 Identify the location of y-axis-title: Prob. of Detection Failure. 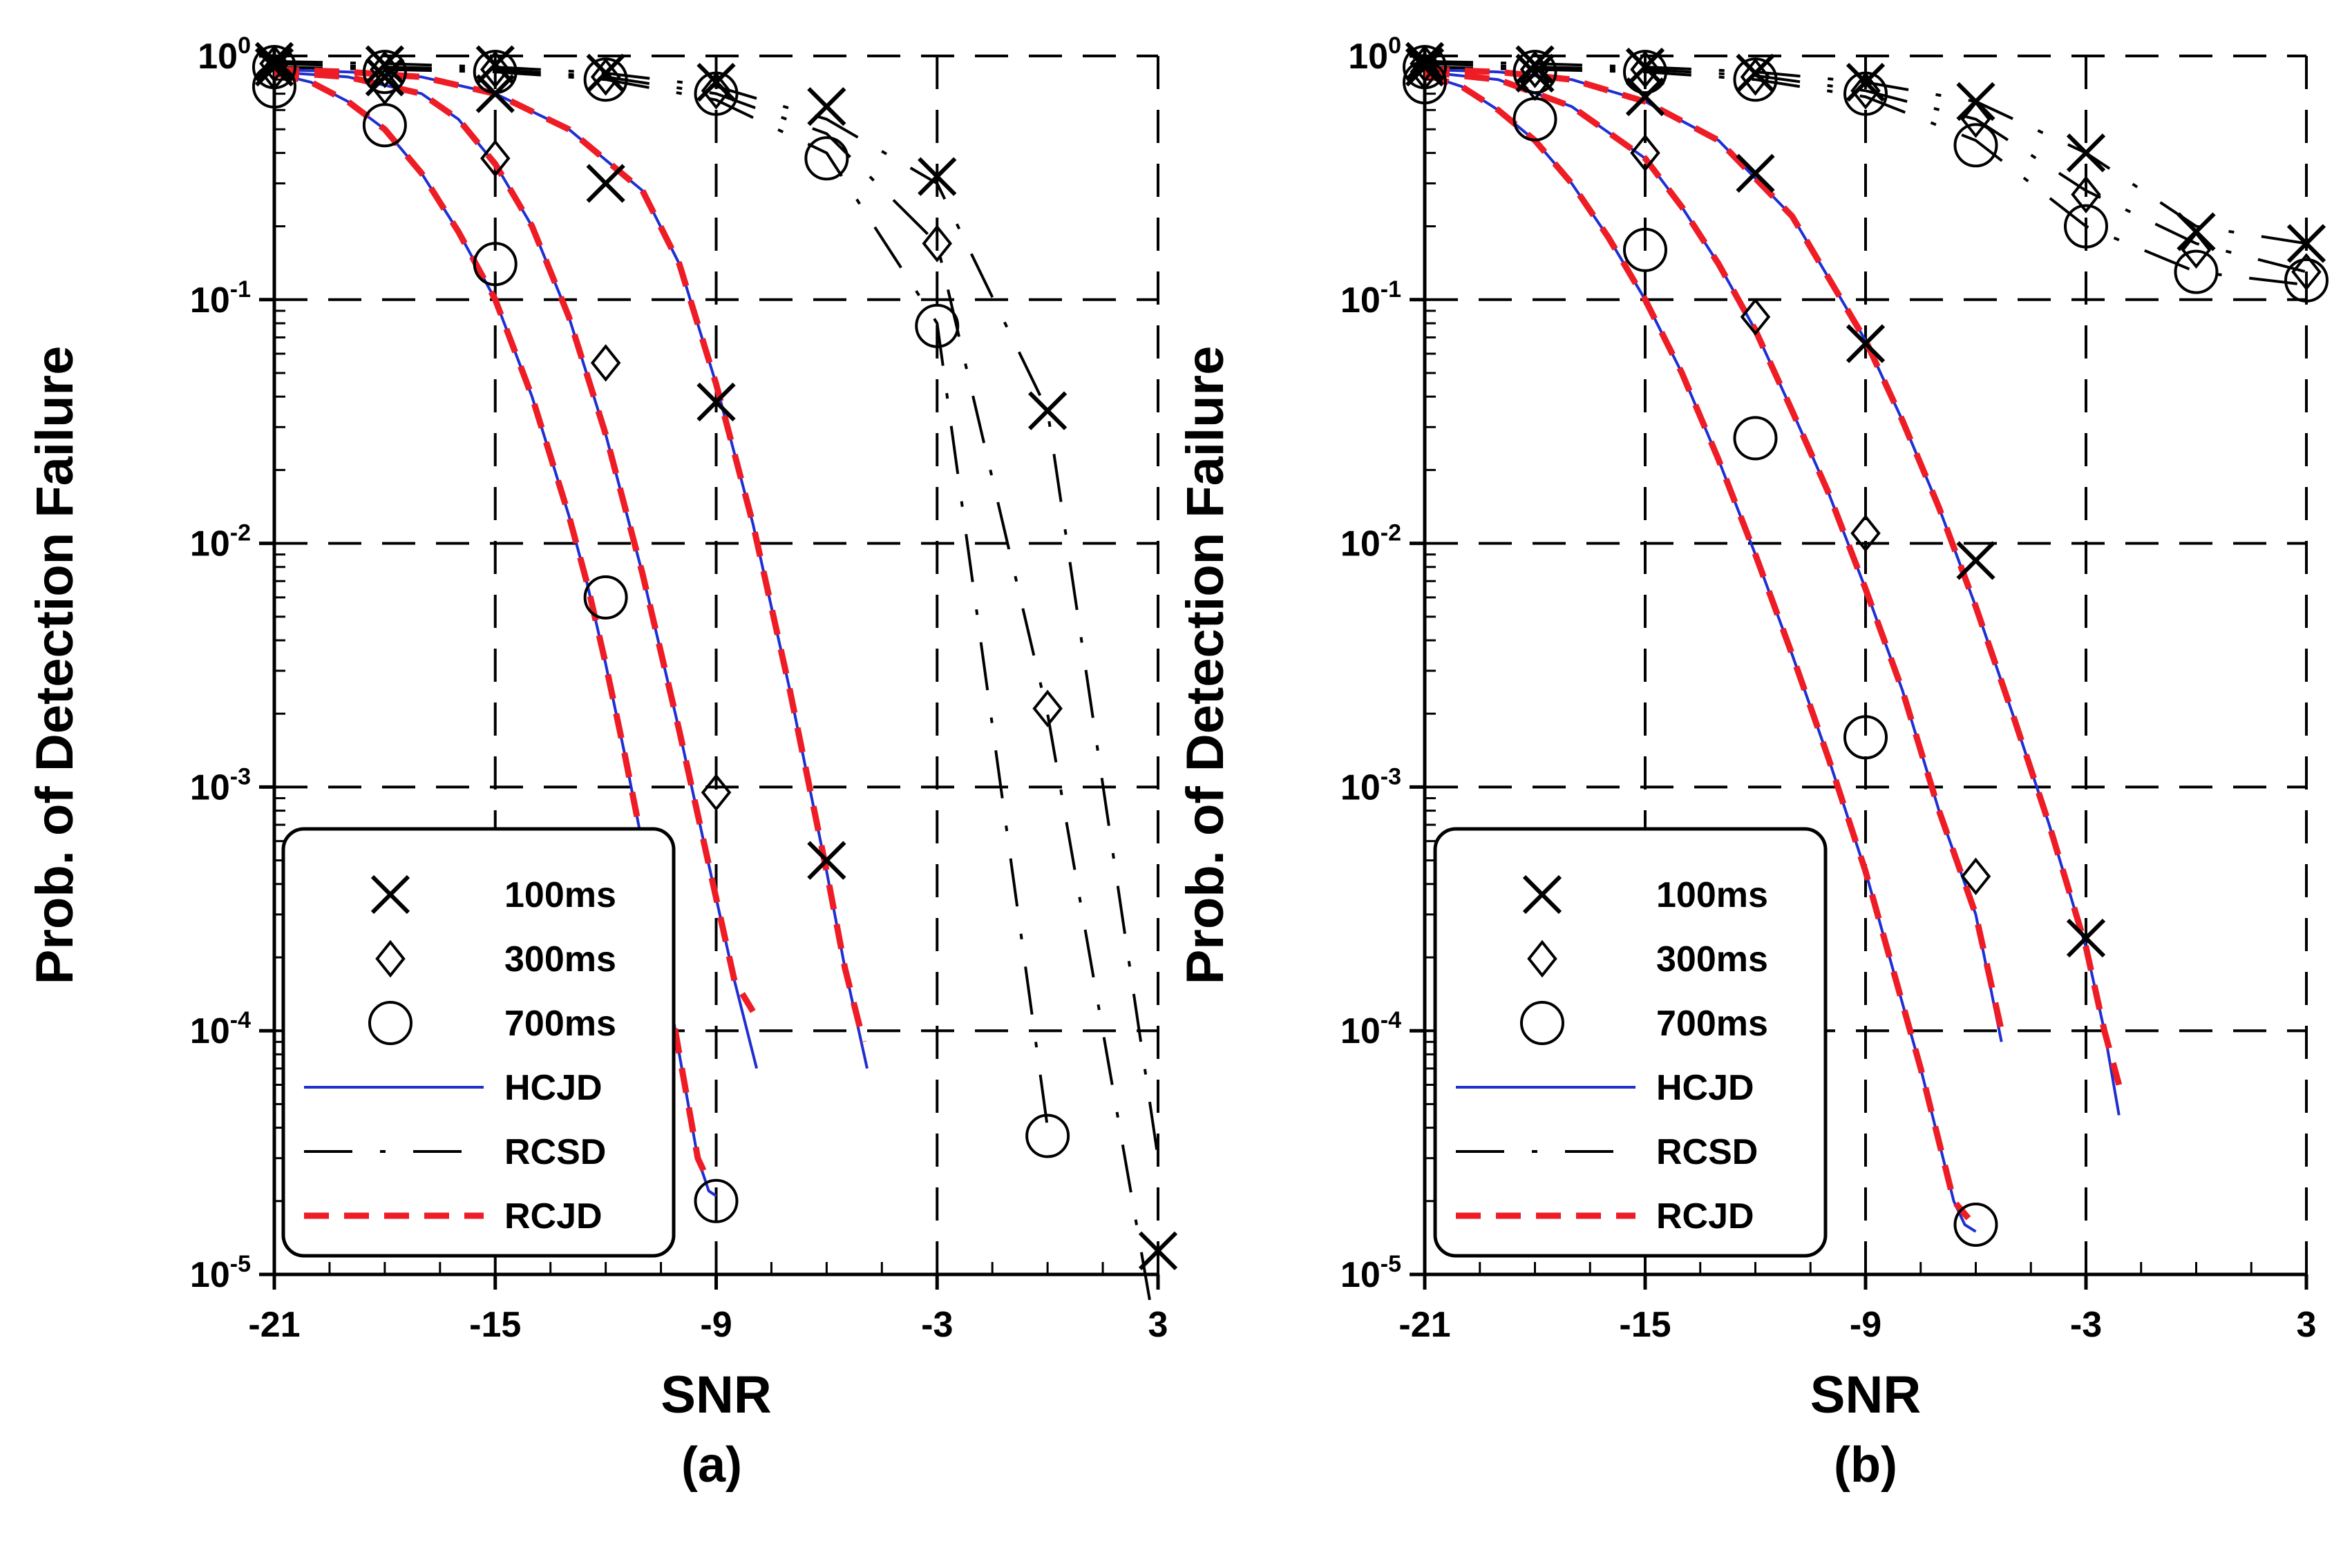
(55, 665).